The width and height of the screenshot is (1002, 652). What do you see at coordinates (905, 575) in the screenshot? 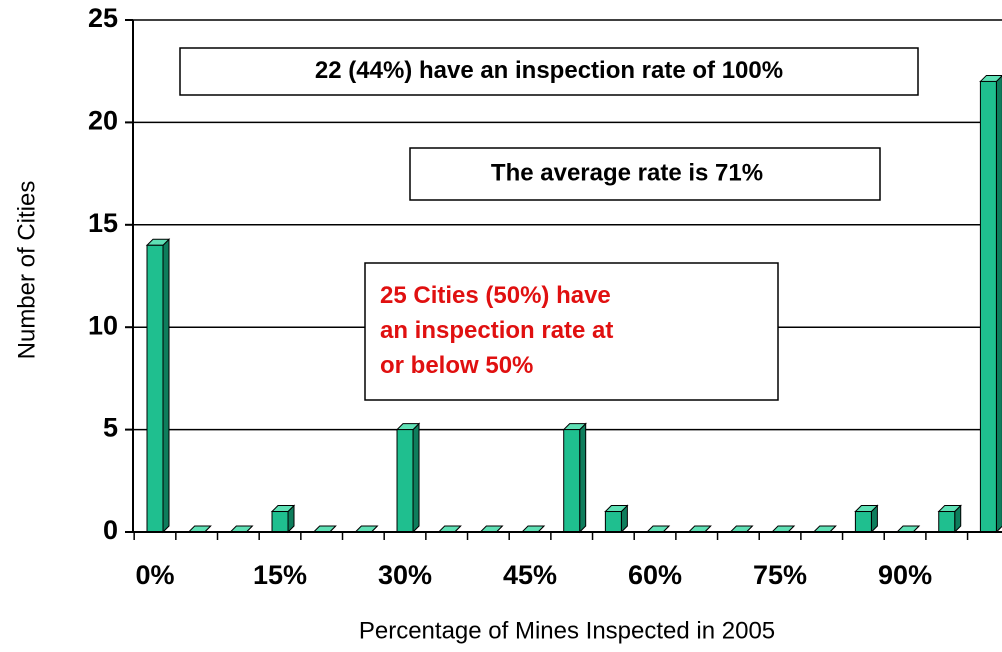
I see `x-tick-label: 90%` at bounding box center [905, 575].